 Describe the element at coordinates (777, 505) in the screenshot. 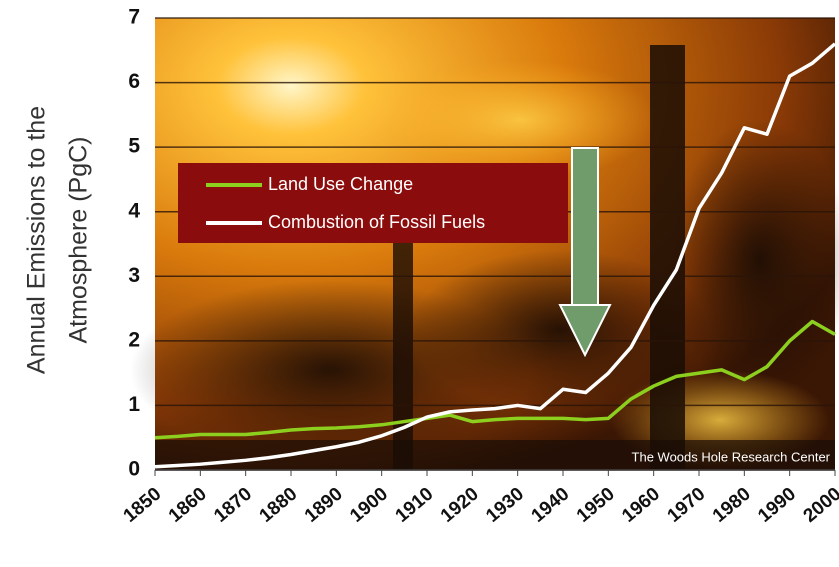

I see `x-tick-label: 1990` at that location.